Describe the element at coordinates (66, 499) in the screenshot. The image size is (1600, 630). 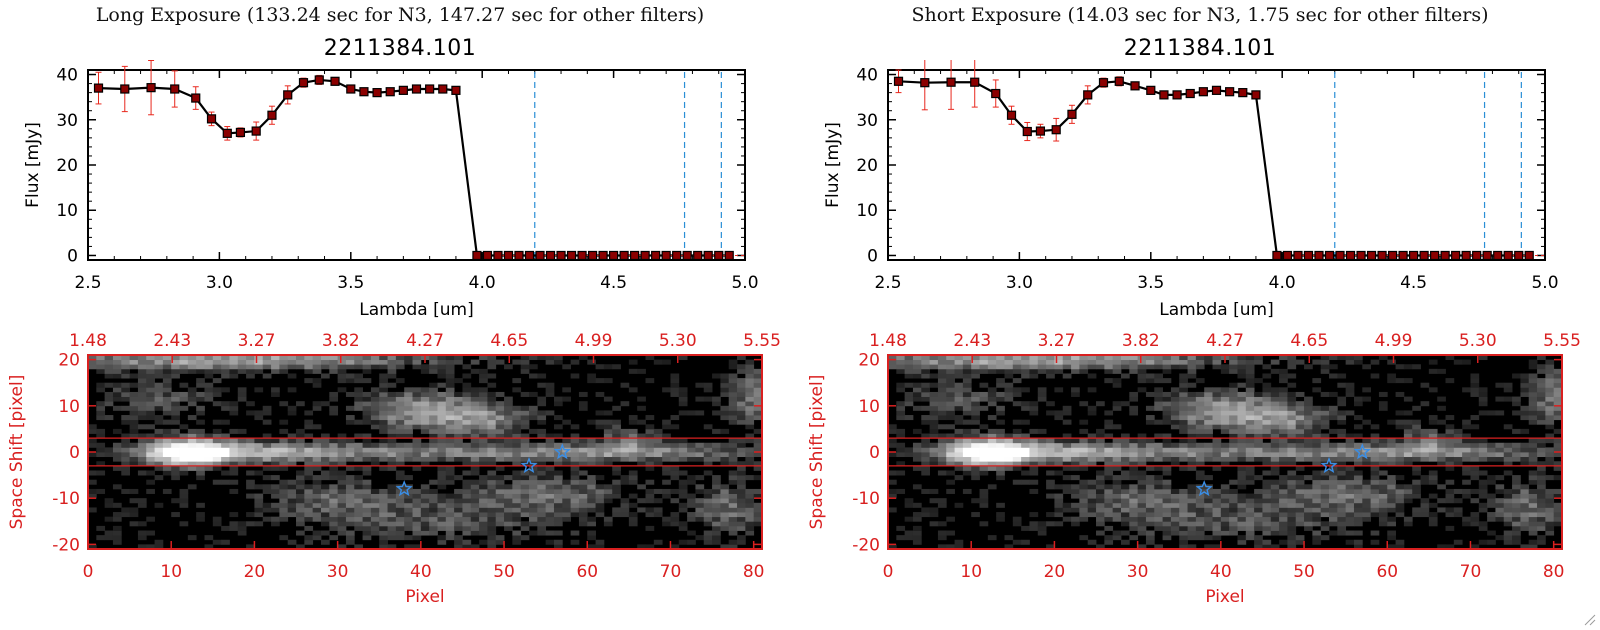
I see `y-tick-label: -10` at that location.